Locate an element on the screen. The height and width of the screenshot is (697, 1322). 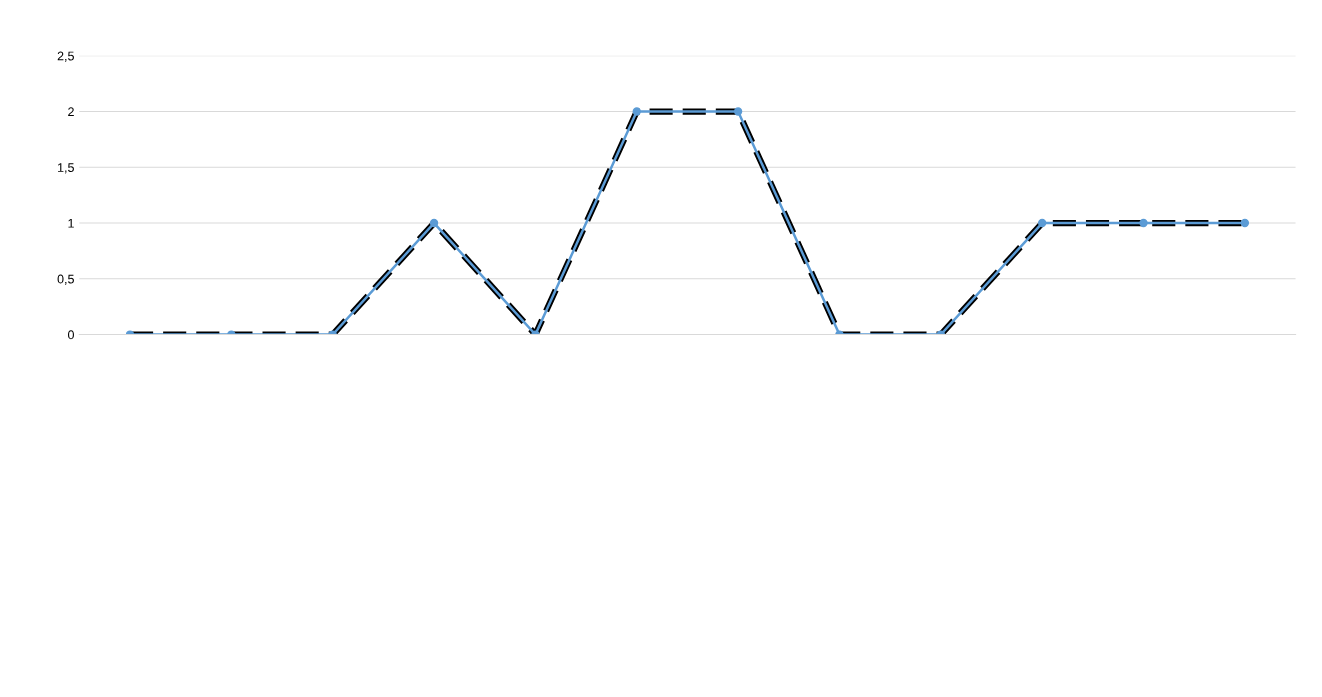
y-tick-label: 0,5 is located at coordinates (65, 279).